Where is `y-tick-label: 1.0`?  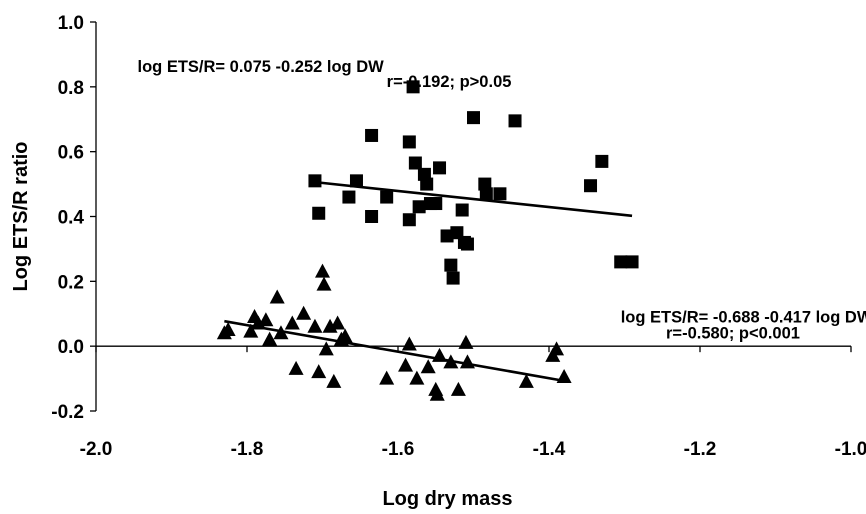 y-tick-label: 1.0 is located at coordinates (71, 23).